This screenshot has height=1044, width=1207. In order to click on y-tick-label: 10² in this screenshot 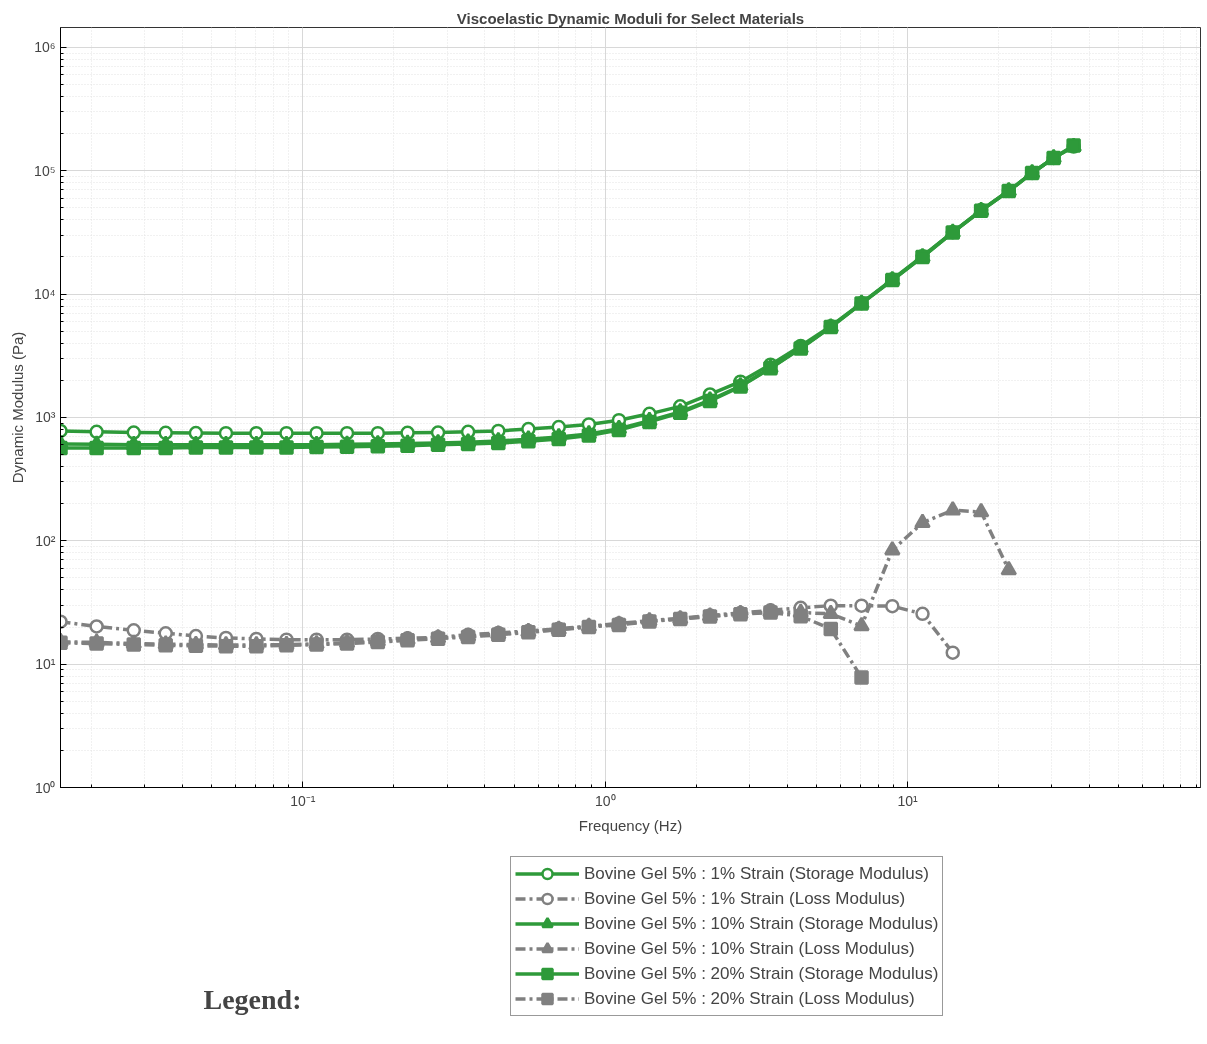, I will do `click(45, 540)`.